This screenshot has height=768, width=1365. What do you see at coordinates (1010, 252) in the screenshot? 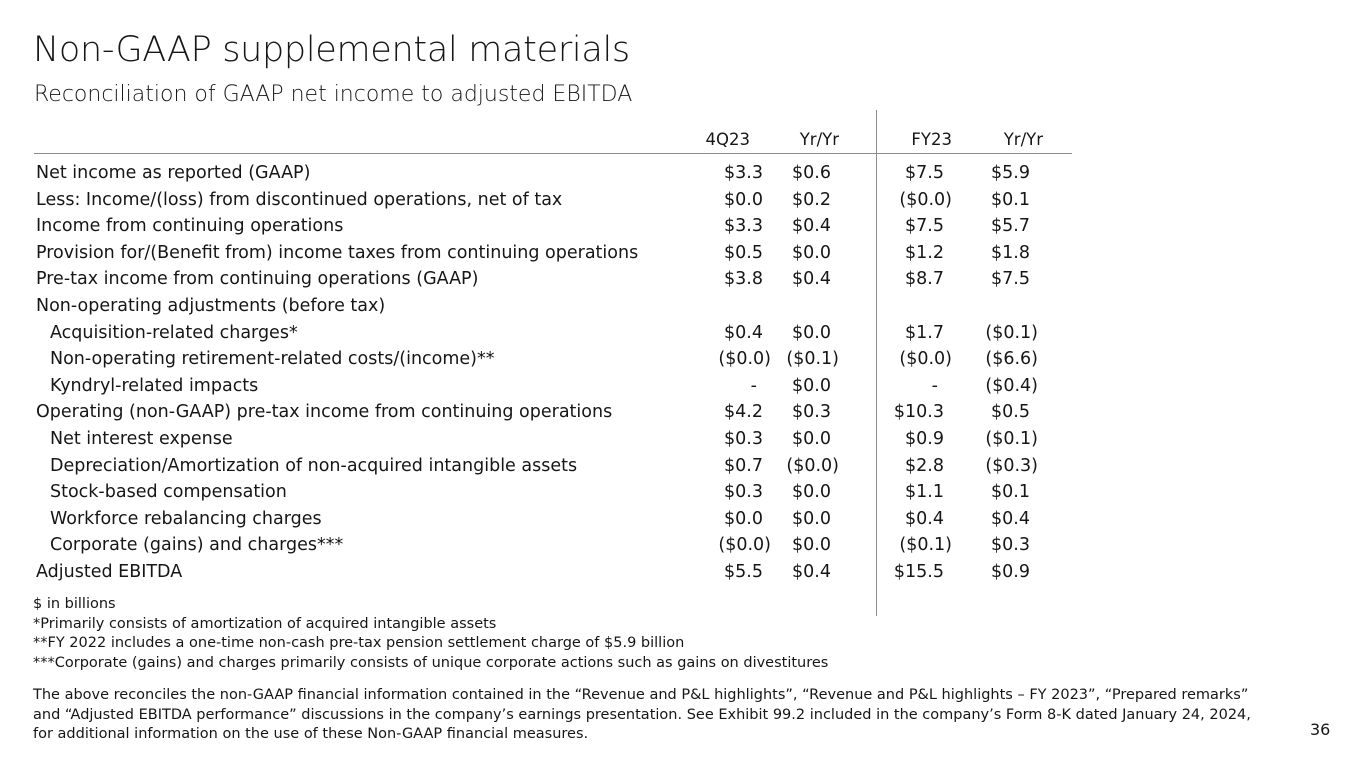
I see `row-value: $1.8` at bounding box center [1010, 252].